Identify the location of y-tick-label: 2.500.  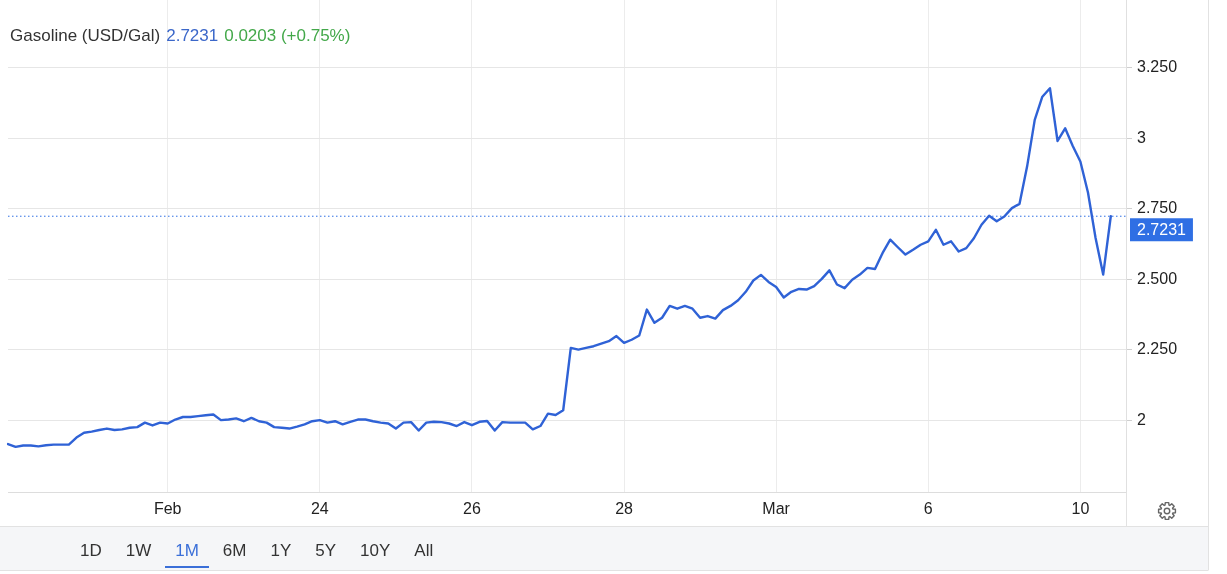
(1157, 278).